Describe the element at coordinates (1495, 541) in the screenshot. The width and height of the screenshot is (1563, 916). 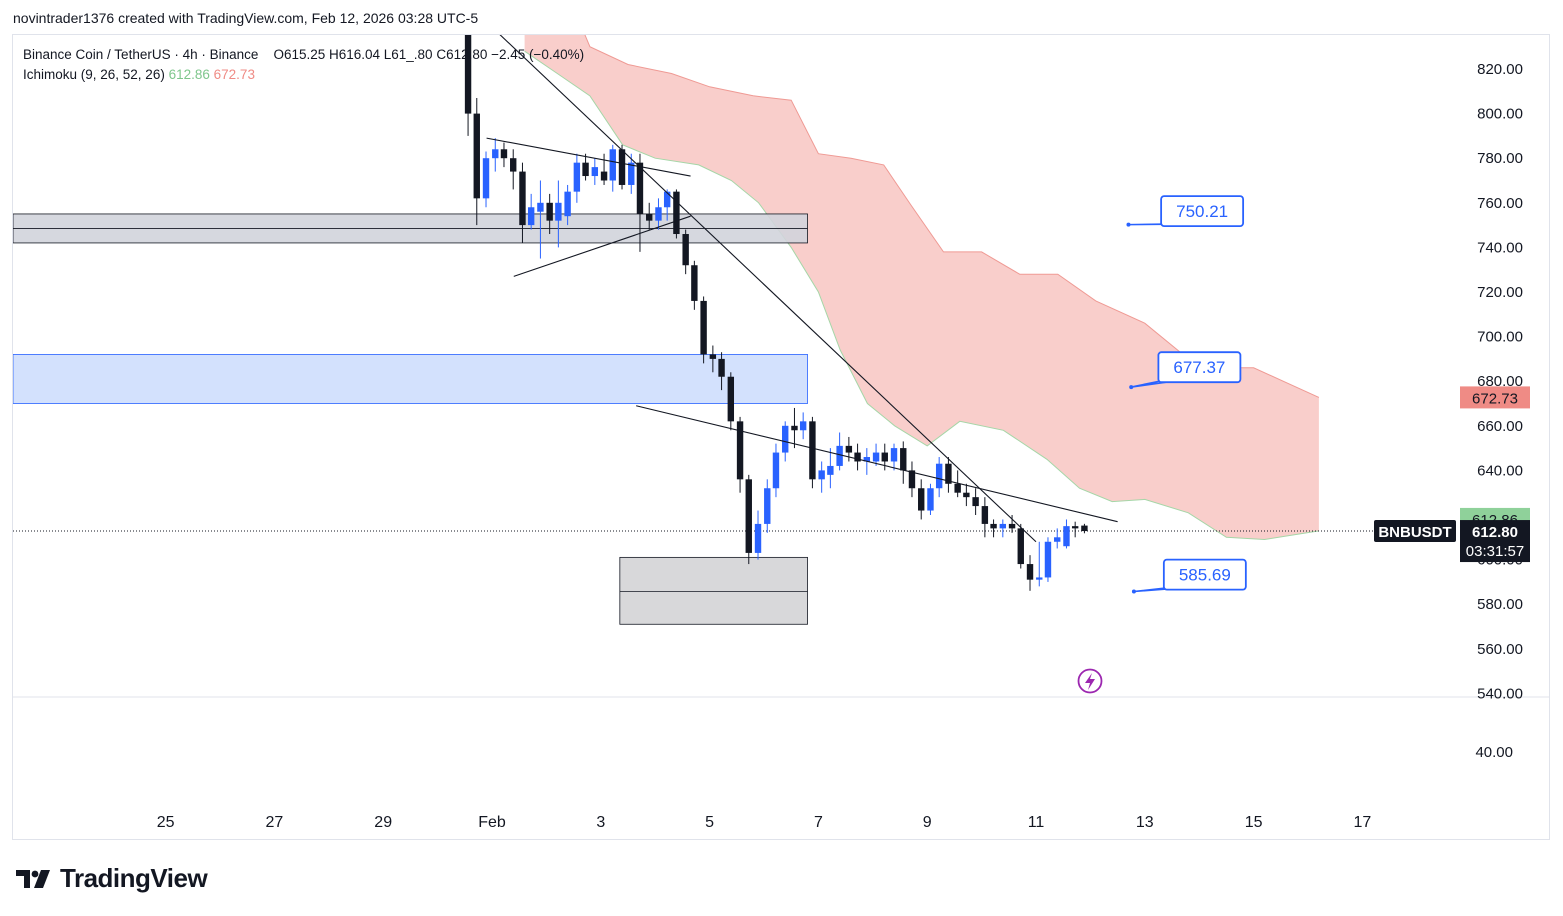
I see `badge-last-price` at that location.